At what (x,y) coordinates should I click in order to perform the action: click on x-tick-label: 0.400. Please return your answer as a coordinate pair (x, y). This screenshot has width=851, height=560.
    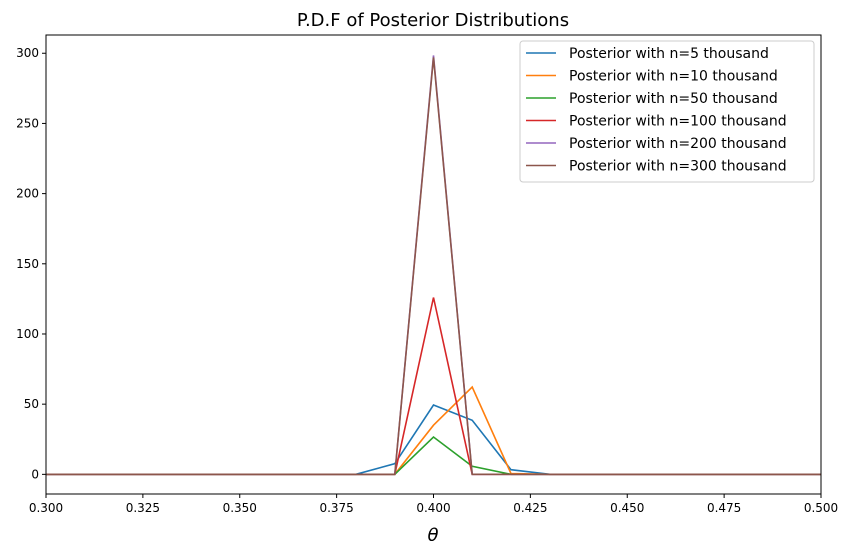
    Looking at the image, I should click on (433, 508).